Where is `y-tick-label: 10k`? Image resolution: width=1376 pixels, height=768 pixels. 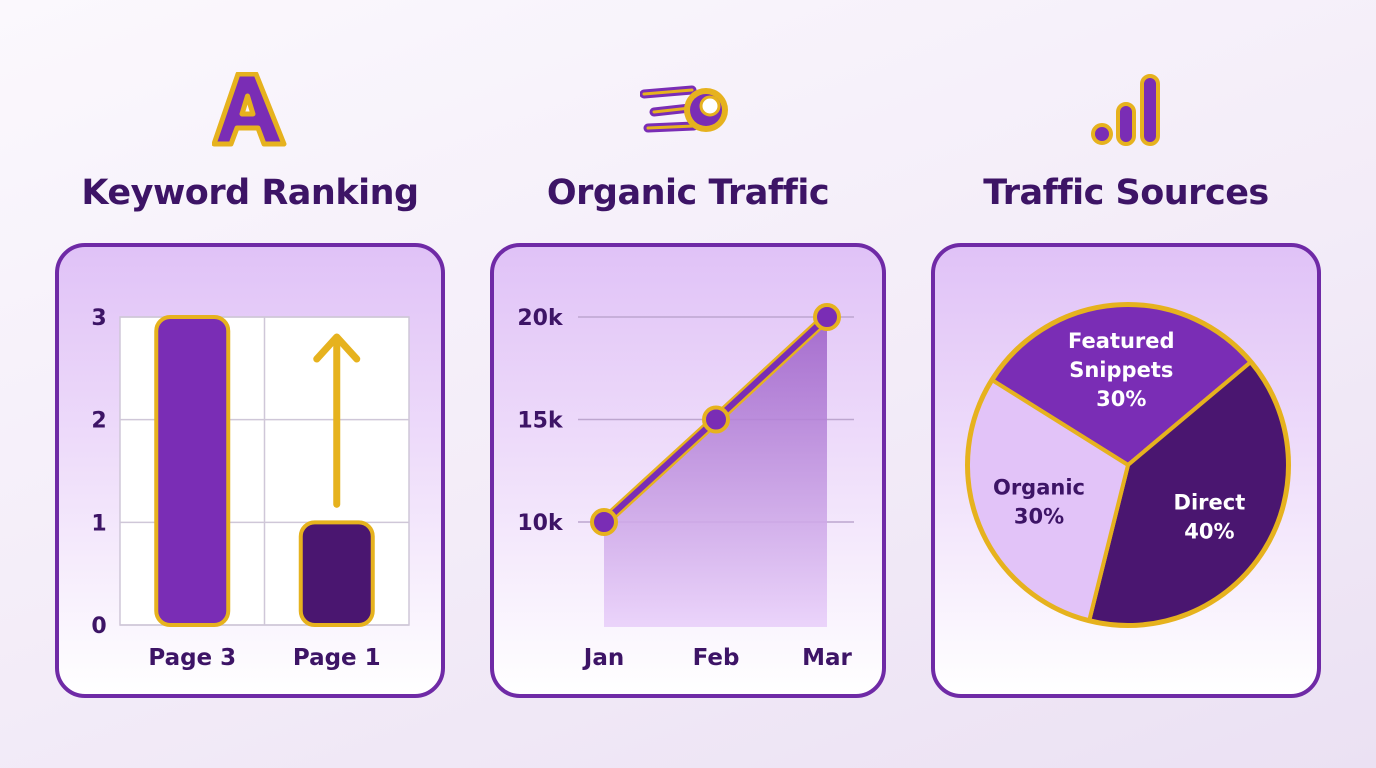 y-tick-label: 10k is located at coordinates (540, 523).